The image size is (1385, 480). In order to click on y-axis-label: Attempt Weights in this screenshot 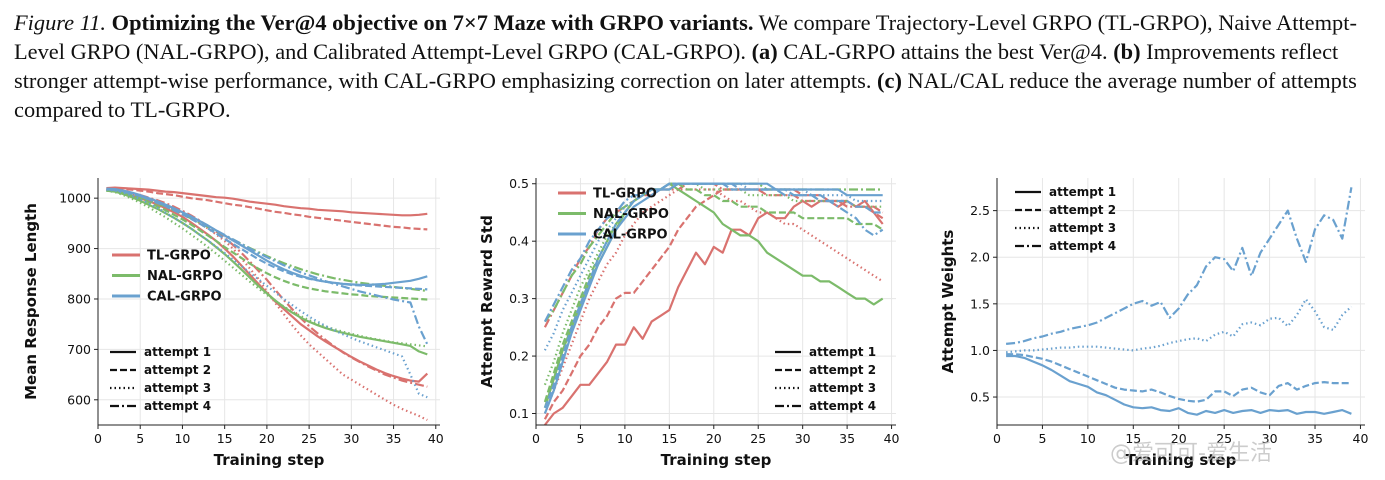, I will do `click(948, 302)`.